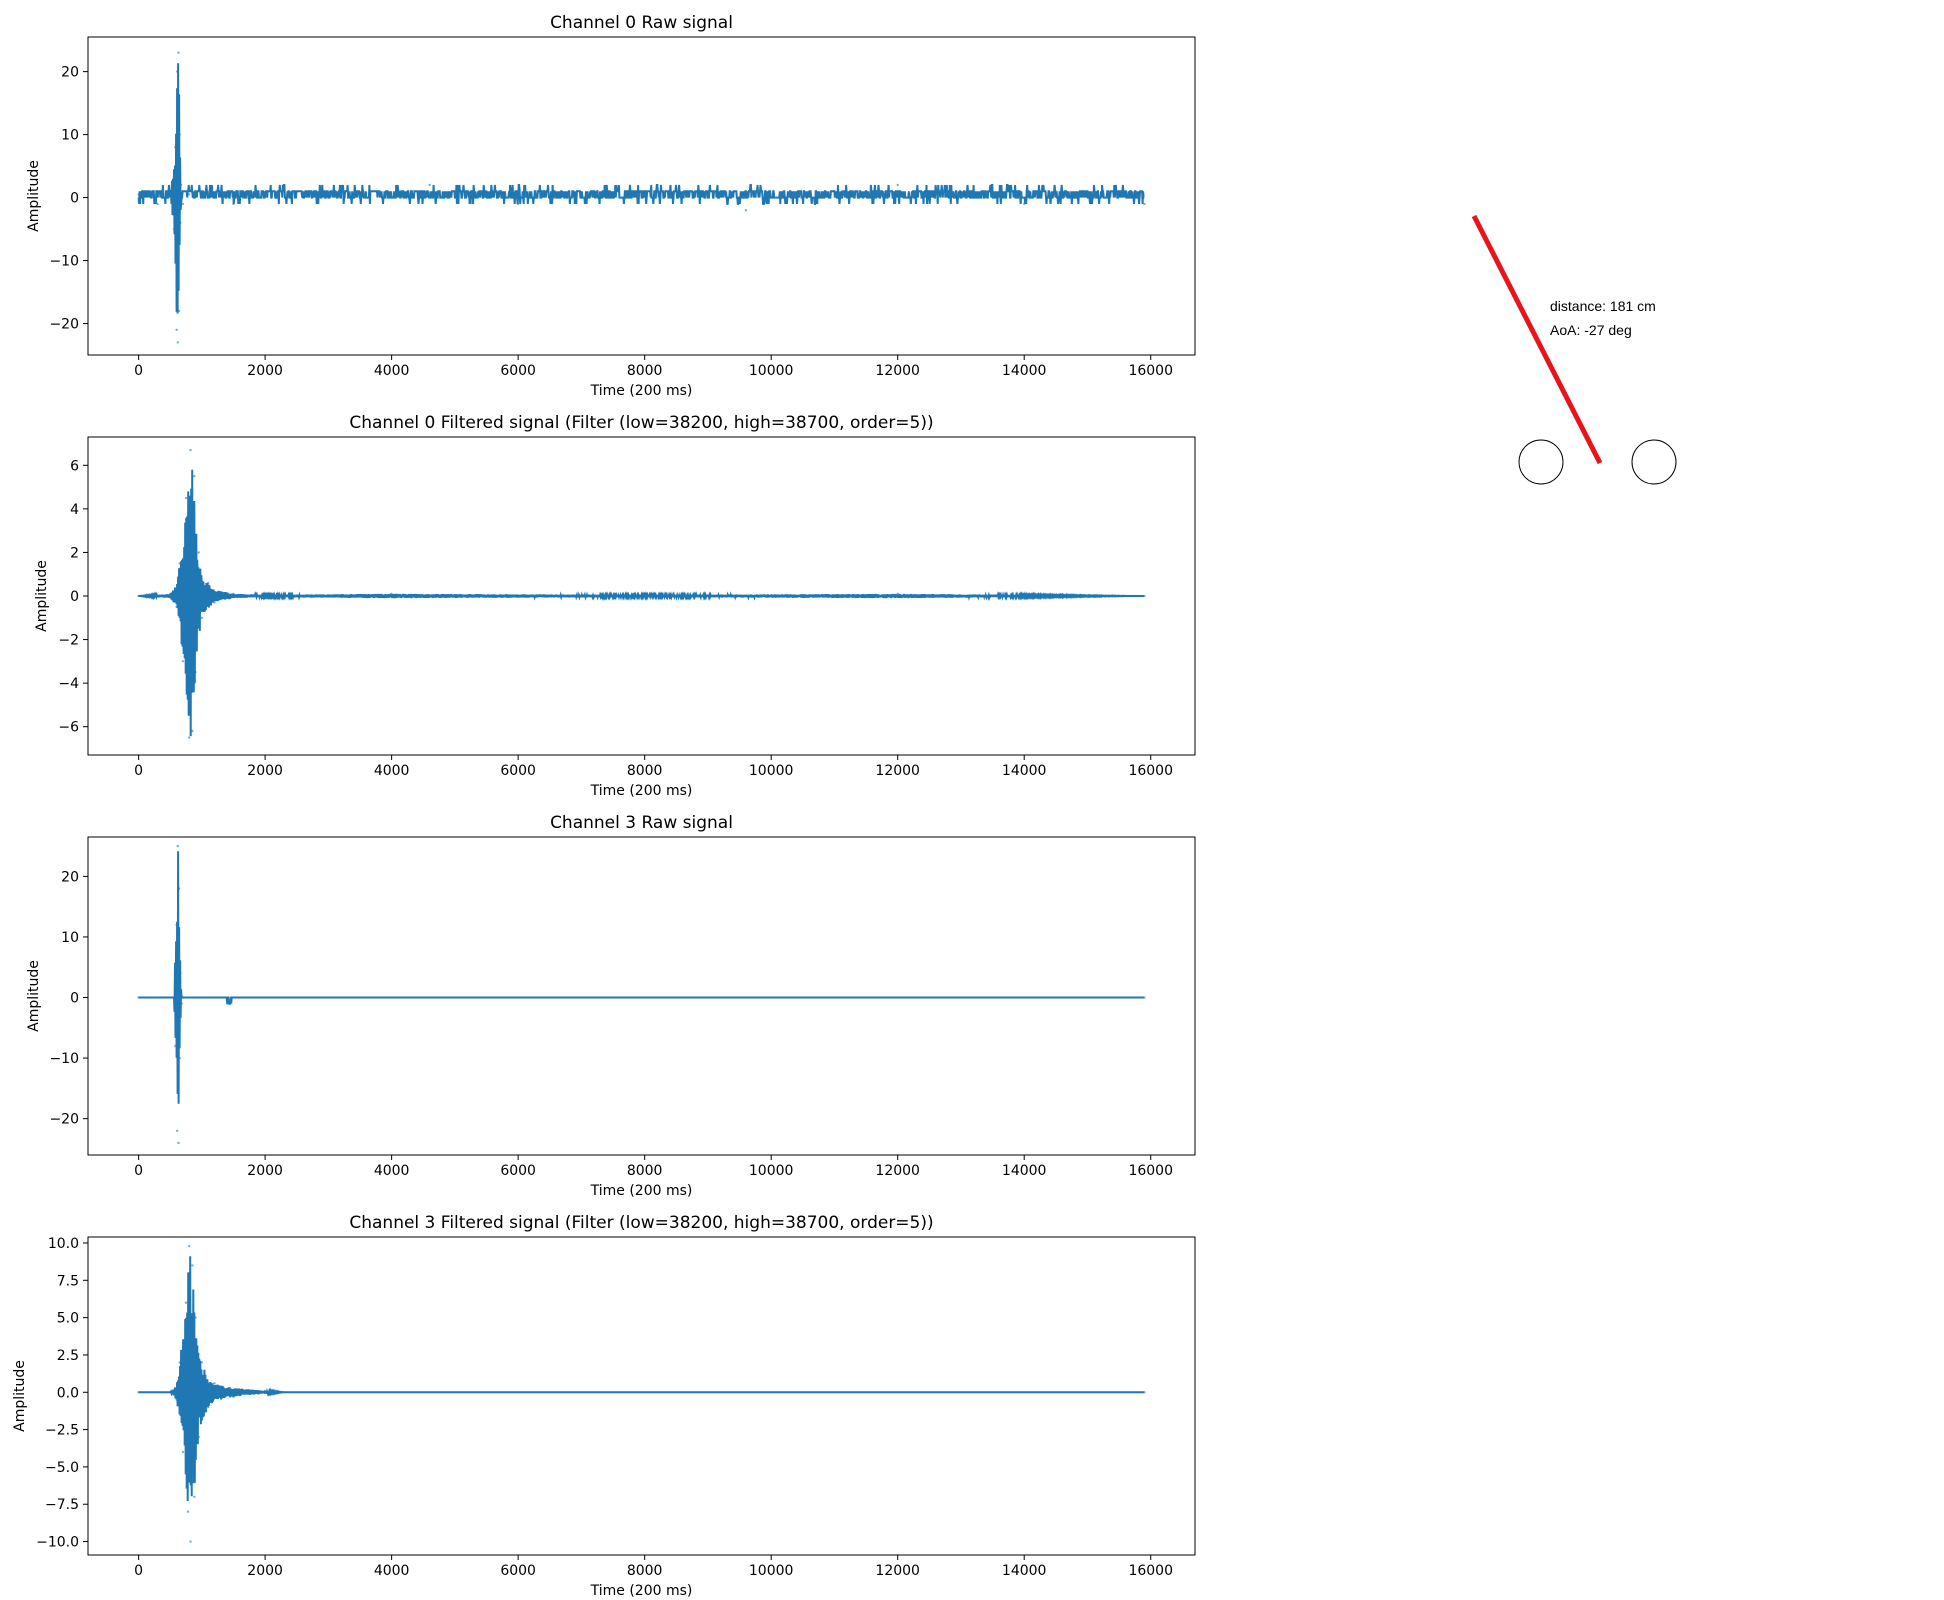  Describe the element at coordinates (68, 728) in the screenshot. I see `y-tick-label: −6` at that location.